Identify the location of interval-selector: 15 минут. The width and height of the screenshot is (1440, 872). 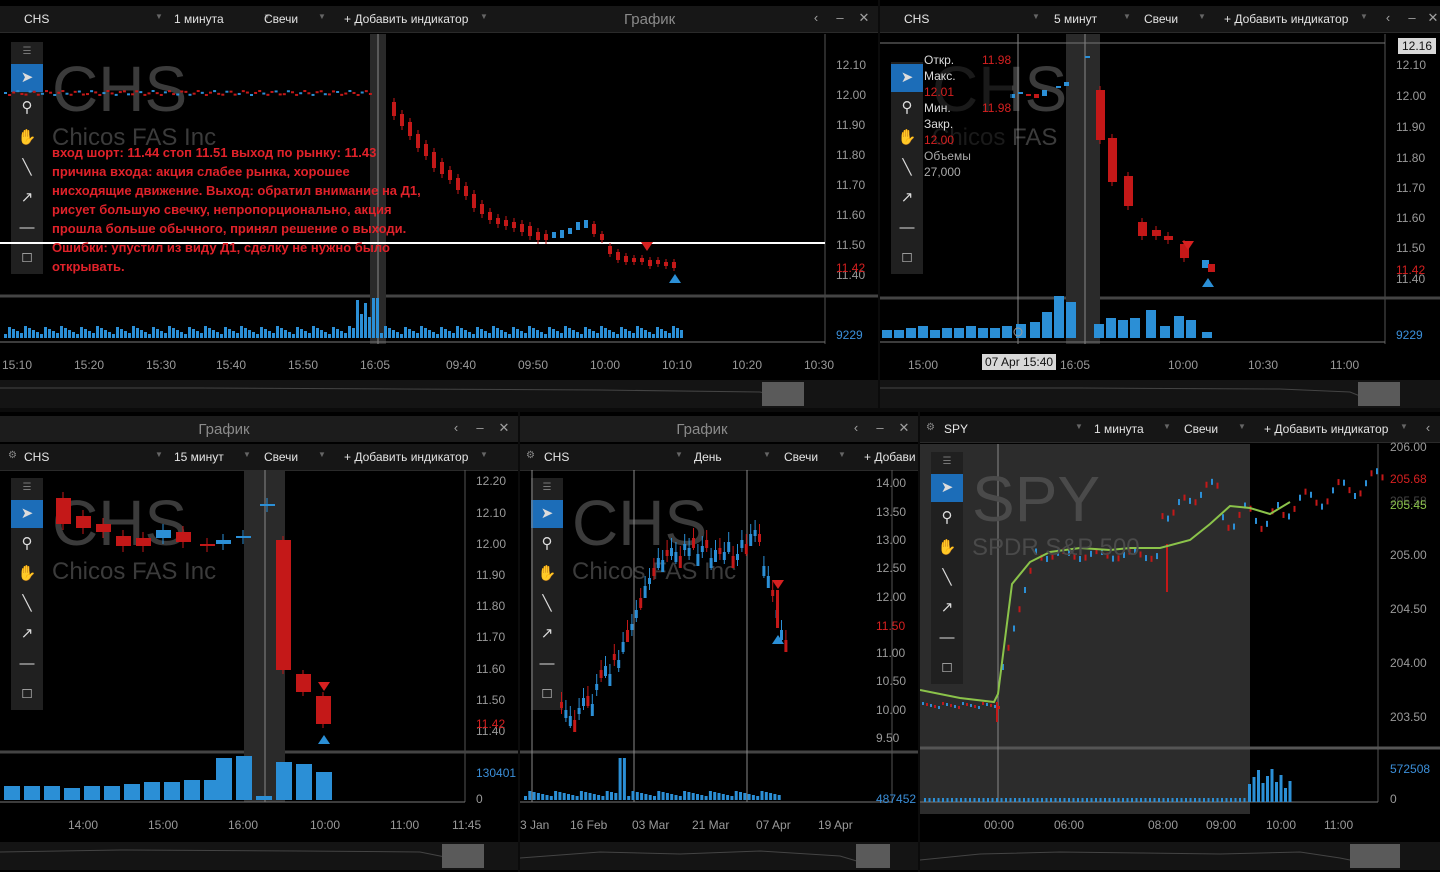
(199, 457).